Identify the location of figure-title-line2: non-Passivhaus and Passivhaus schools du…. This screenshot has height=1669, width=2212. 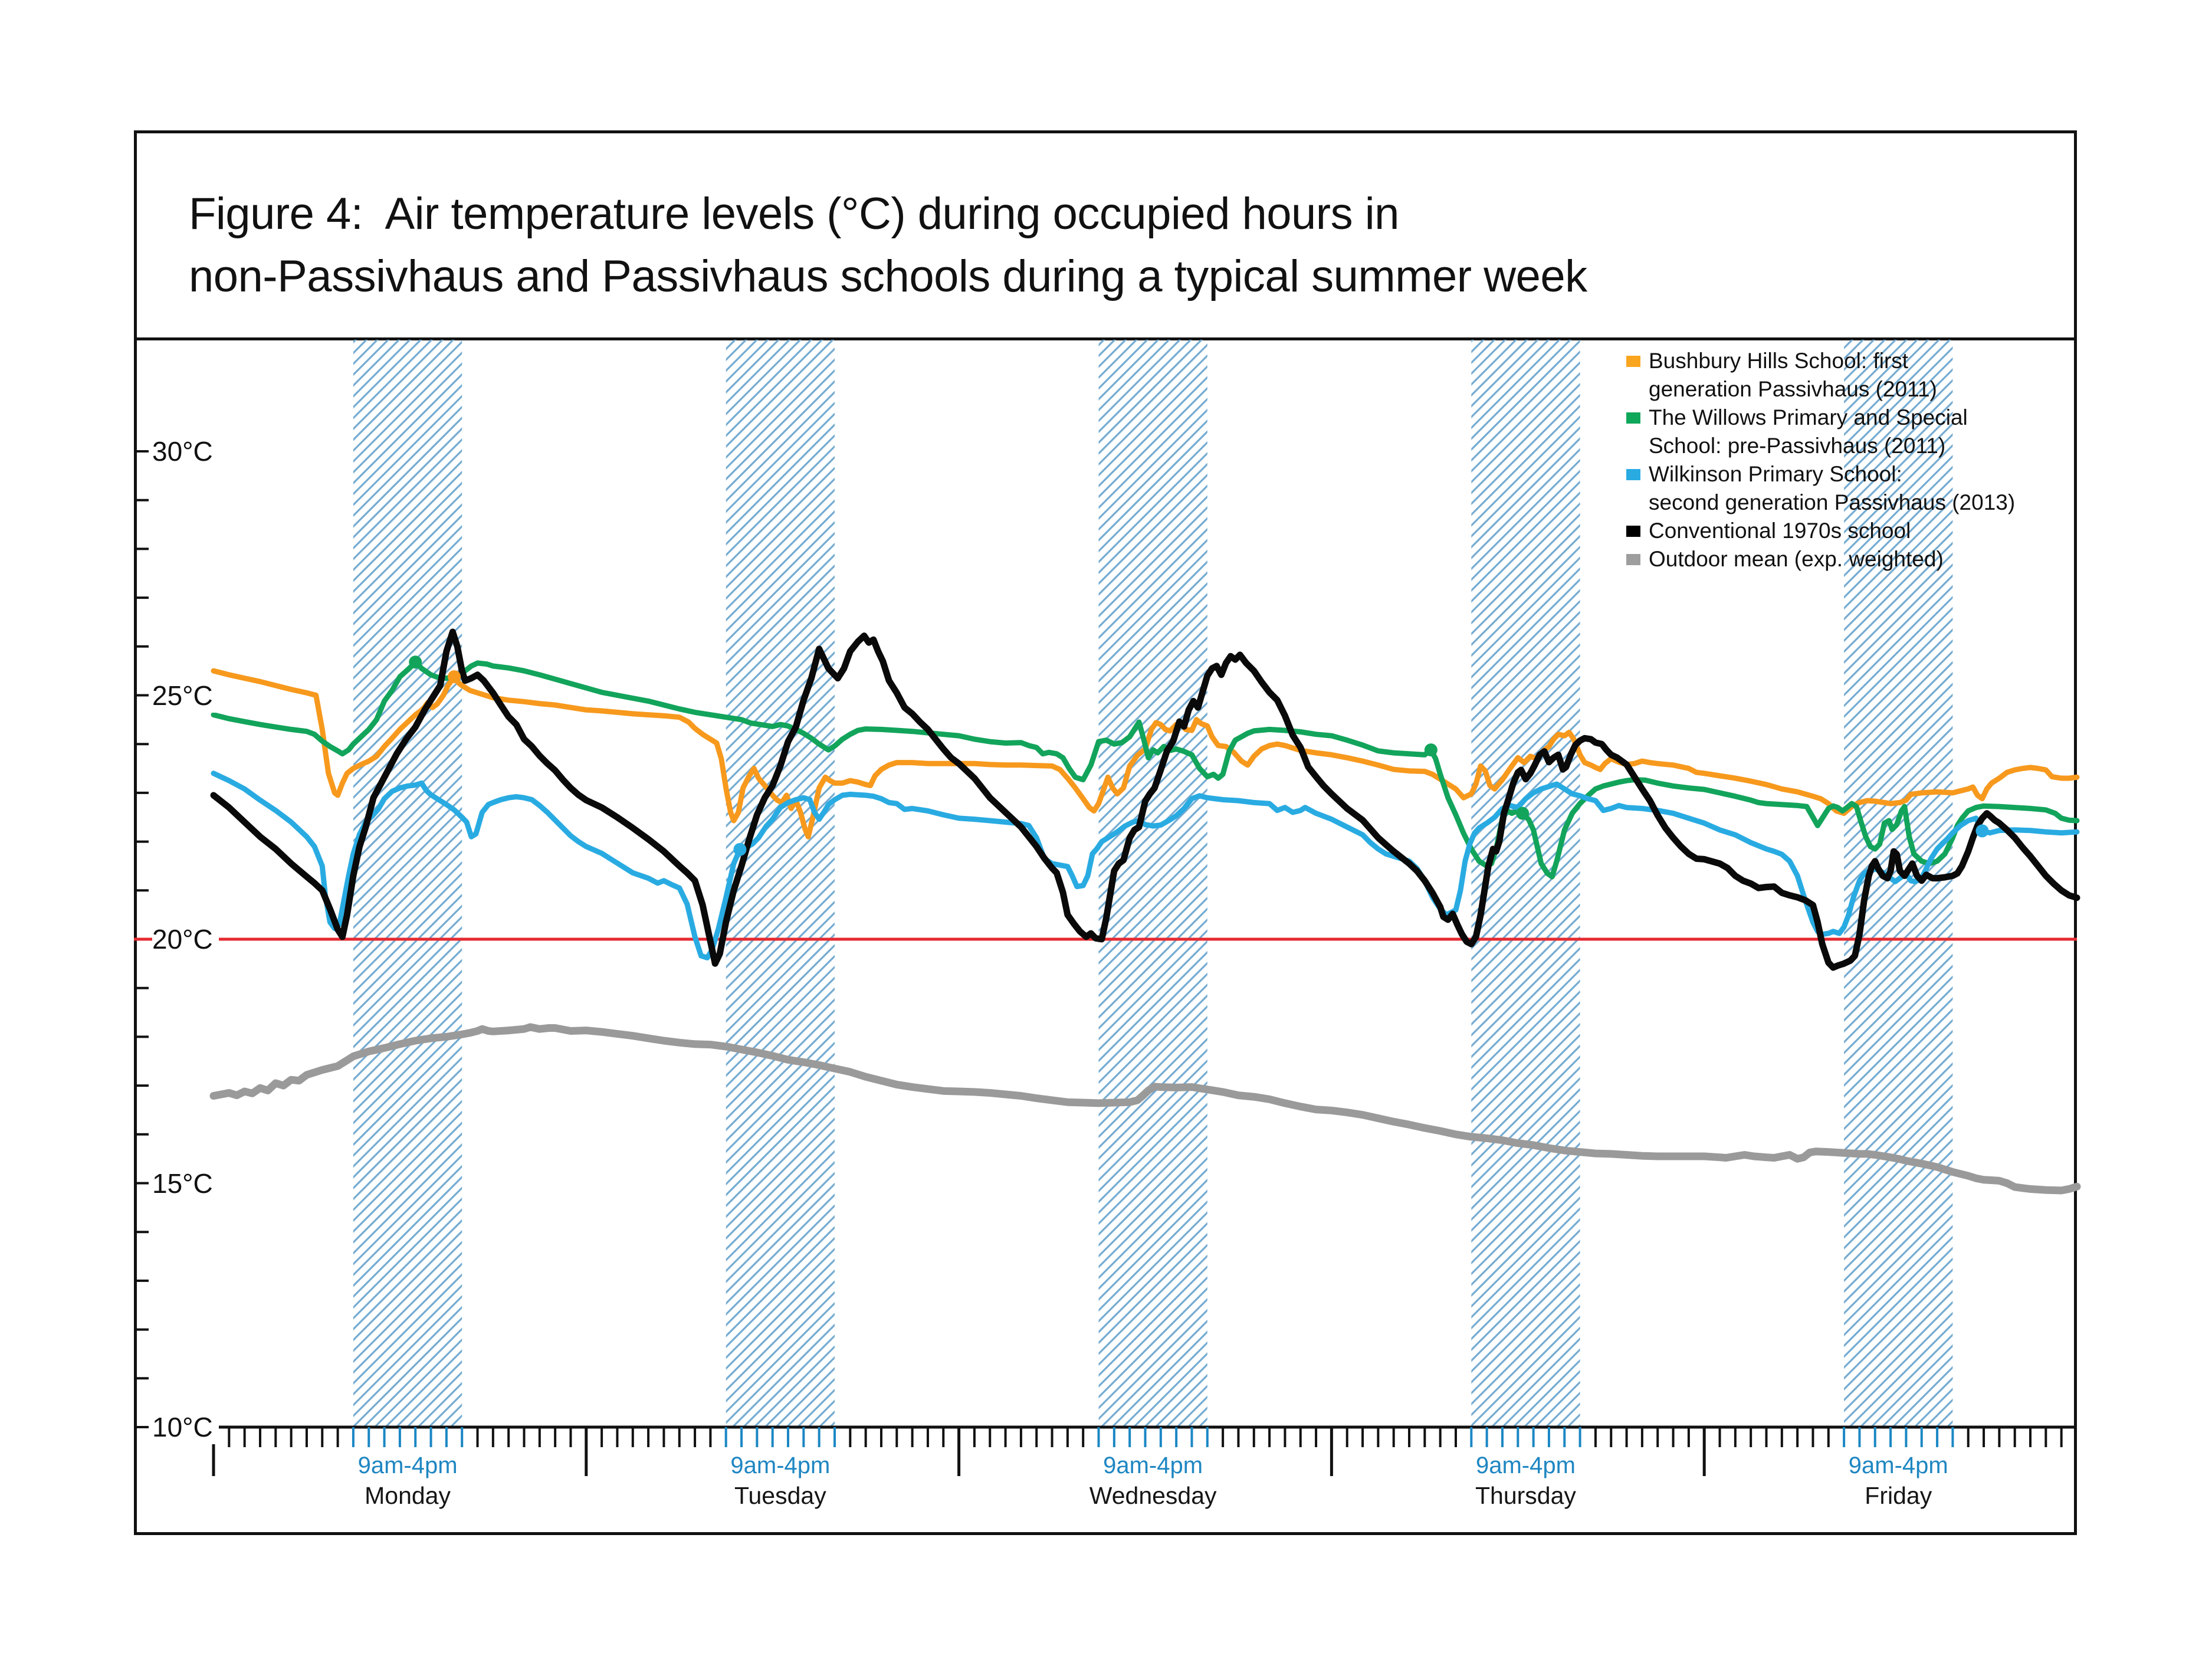
(888, 276).